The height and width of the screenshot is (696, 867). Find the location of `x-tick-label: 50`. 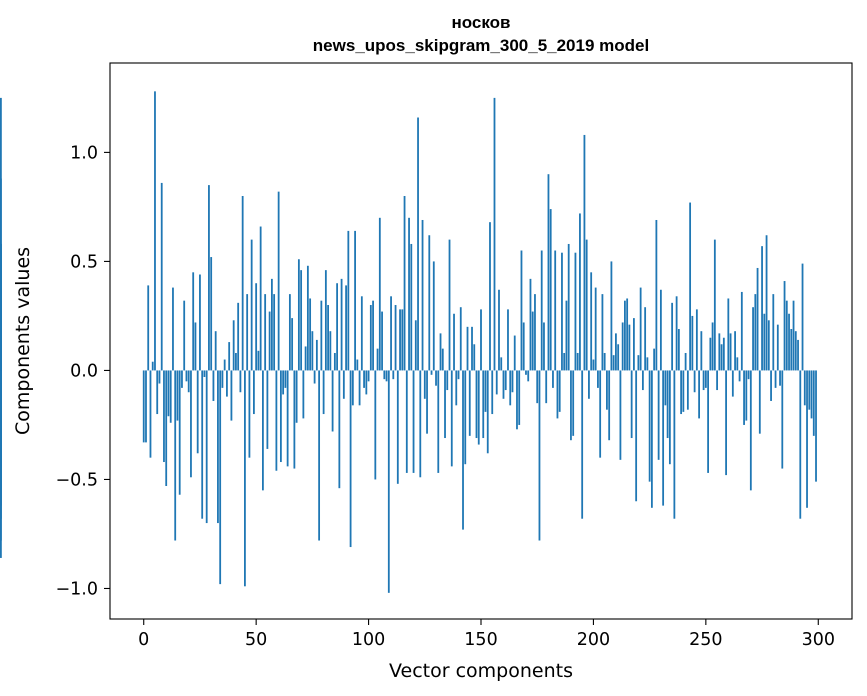

x-tick-label: 50 is located at coordinates (256, 640).